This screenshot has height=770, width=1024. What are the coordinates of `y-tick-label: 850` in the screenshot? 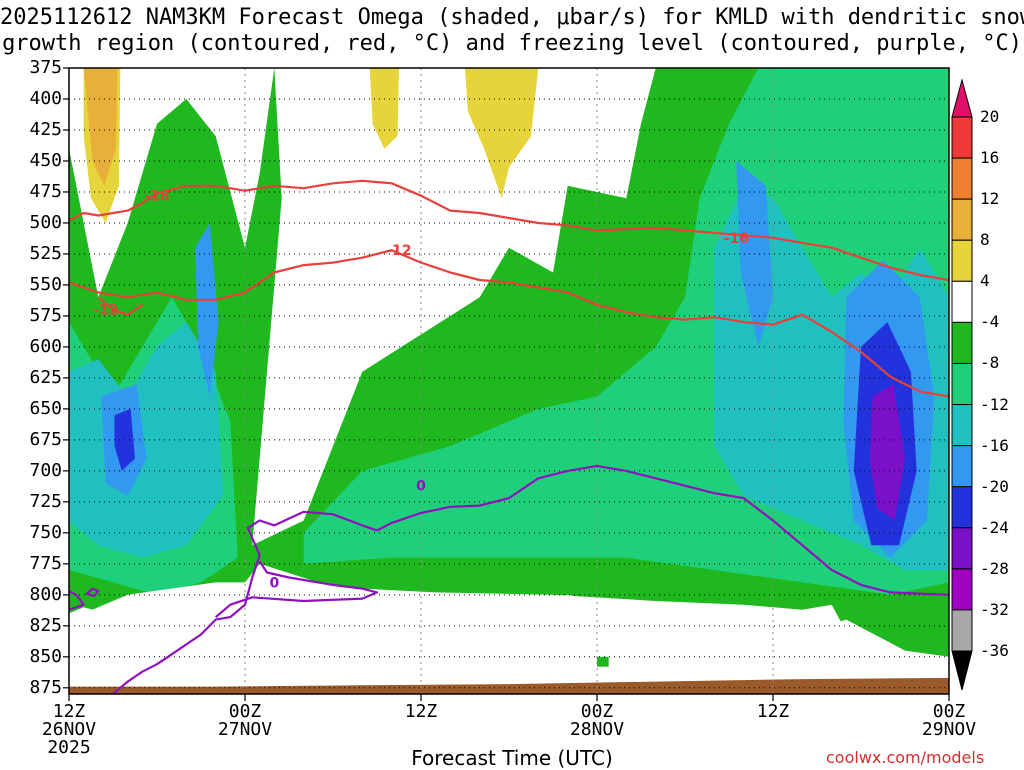 It's located at (45, 656).